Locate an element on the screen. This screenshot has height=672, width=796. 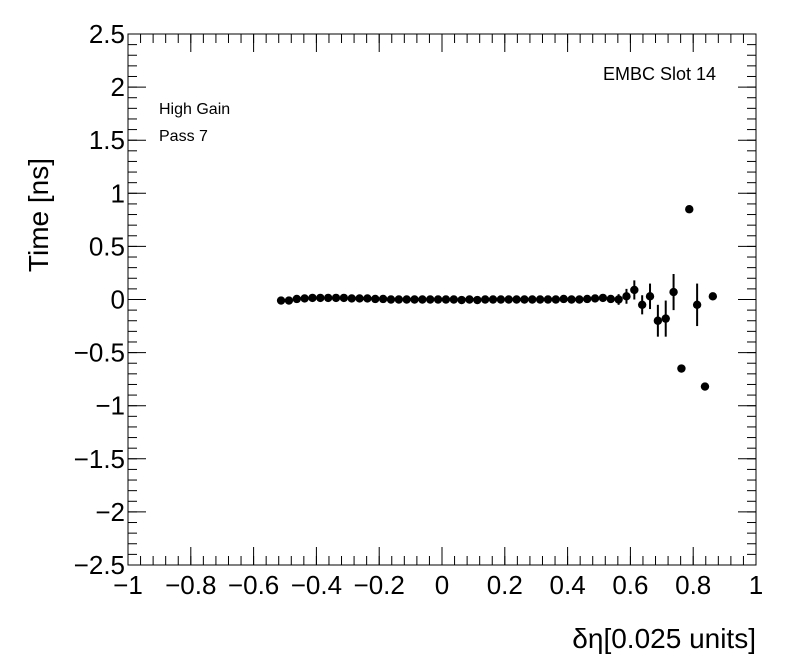
y-tick-label: −1.5 is located at coordinates (99, 459).